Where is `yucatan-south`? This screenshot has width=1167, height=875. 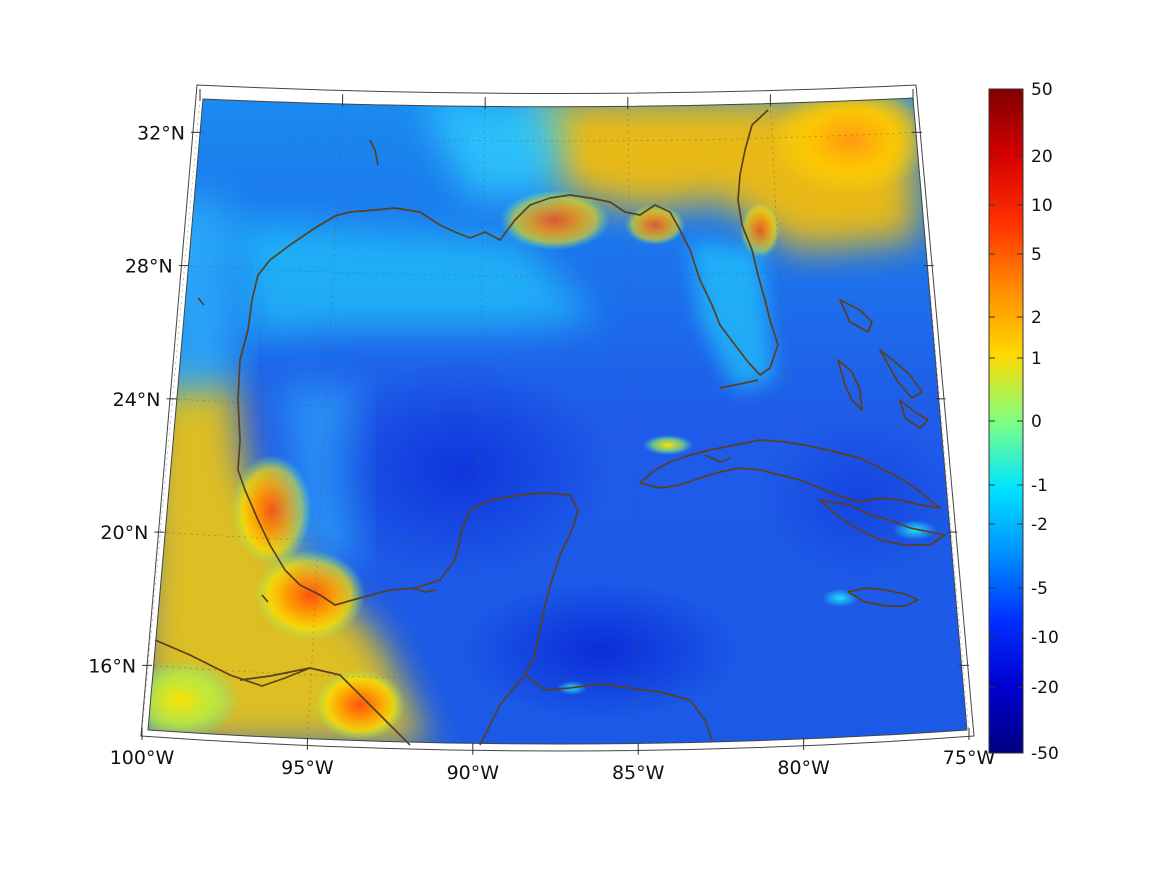 yucatan-south is located at coordinates (618, 707).